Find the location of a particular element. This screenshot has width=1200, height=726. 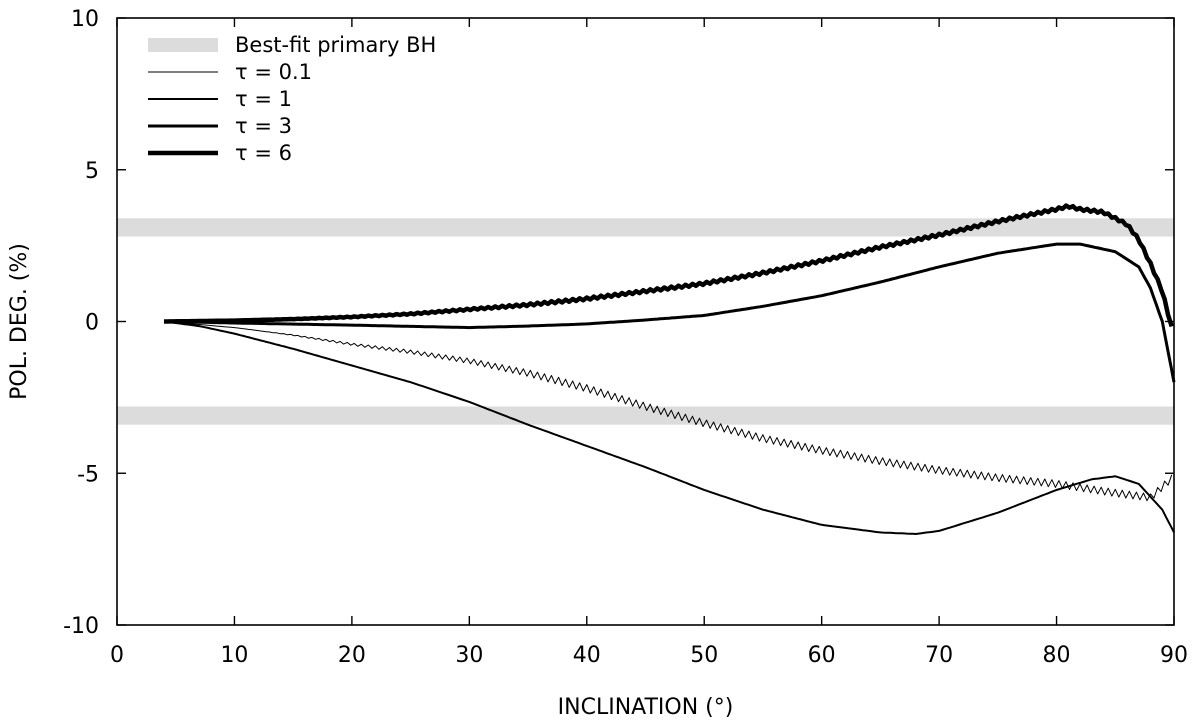

x-tick-label: 60 is located at coordinates (822, 655).